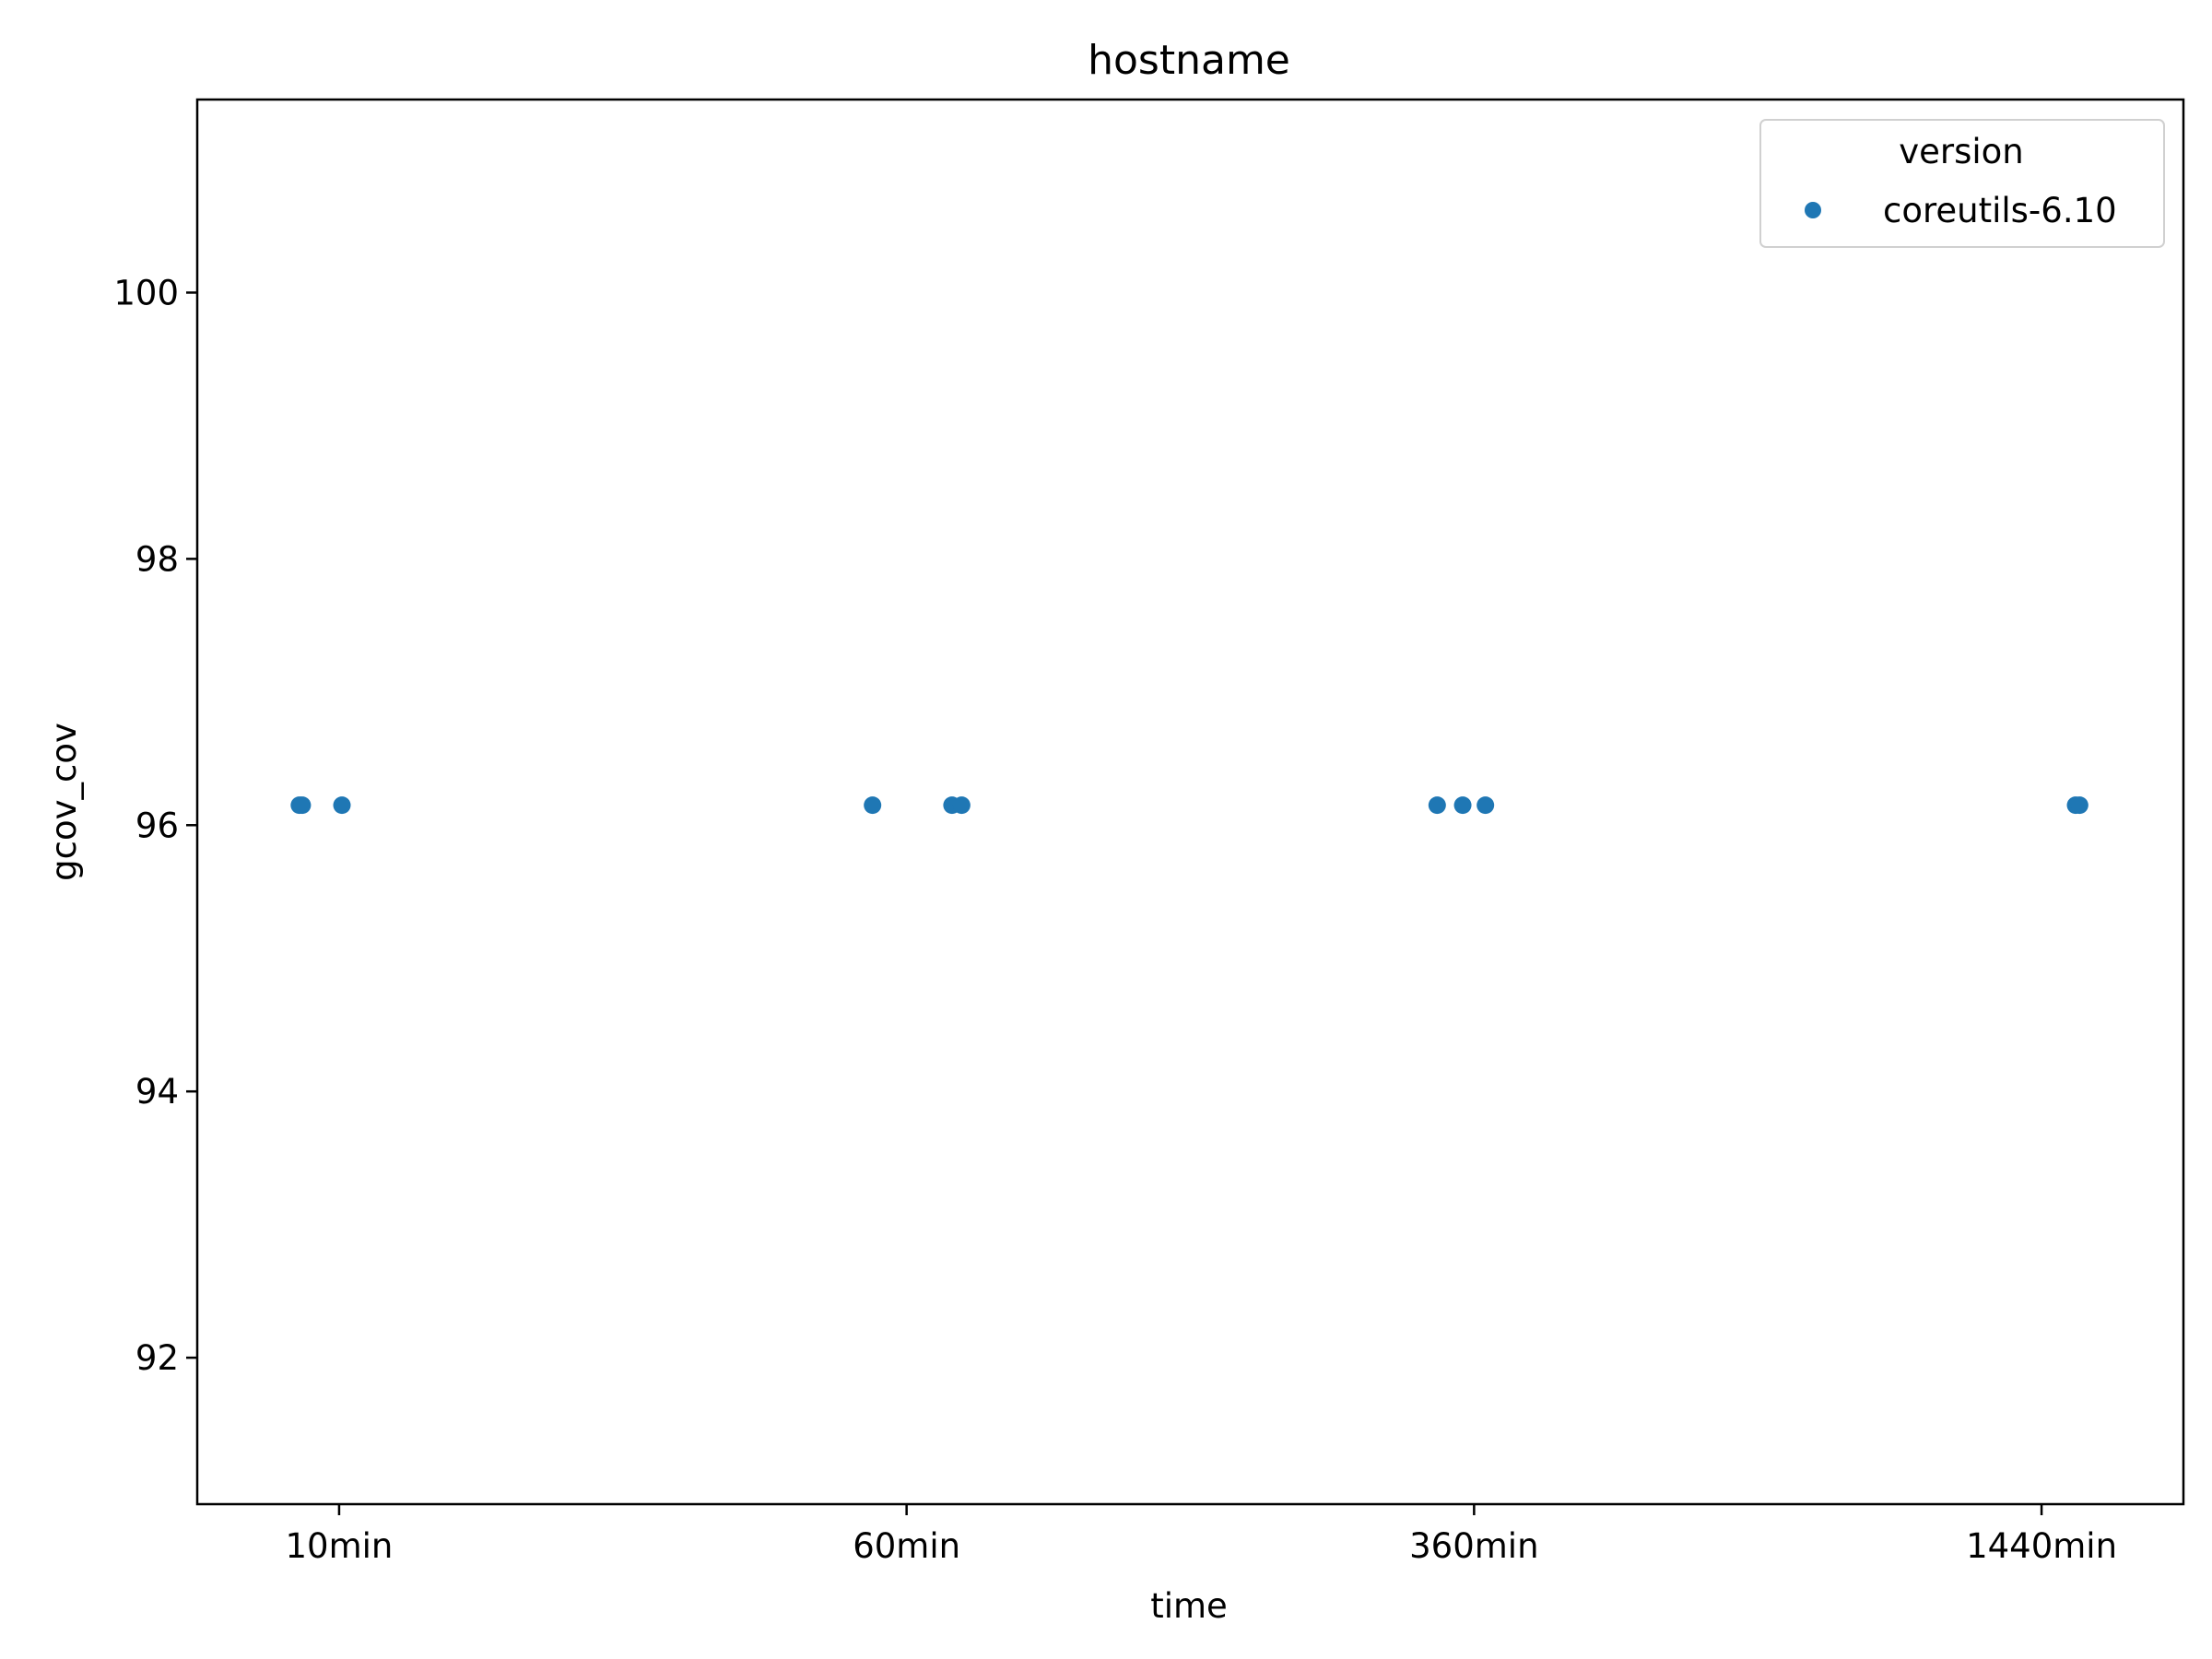 The height and width of the screenshot is (1659, 2212). I want to click on y-tick-label: 100, so click(146, 292).